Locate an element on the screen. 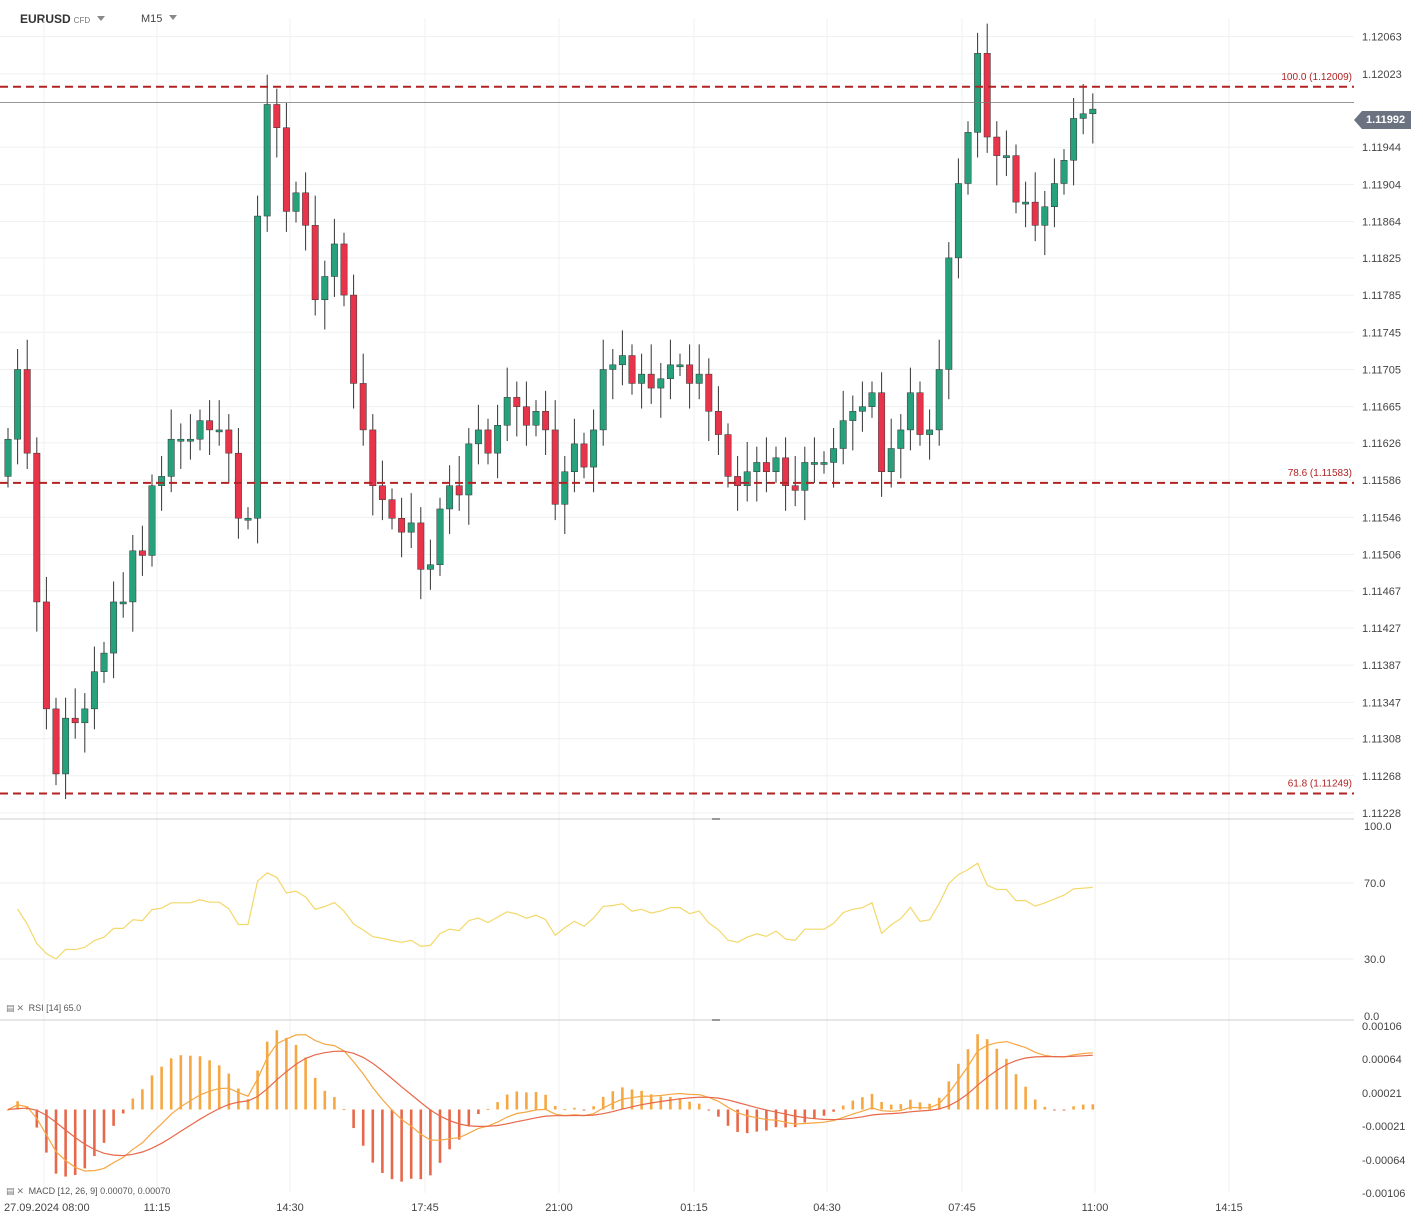  time-axis-label: 04:30 is located at coordinates (827, 1208).